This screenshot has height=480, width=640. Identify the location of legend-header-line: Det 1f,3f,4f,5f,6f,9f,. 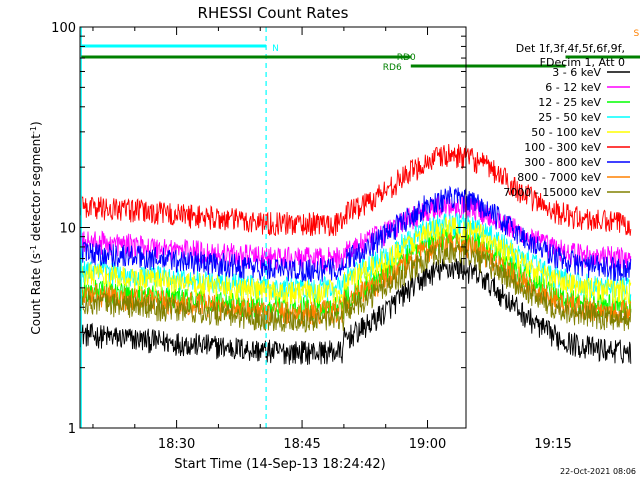
(570, 48).